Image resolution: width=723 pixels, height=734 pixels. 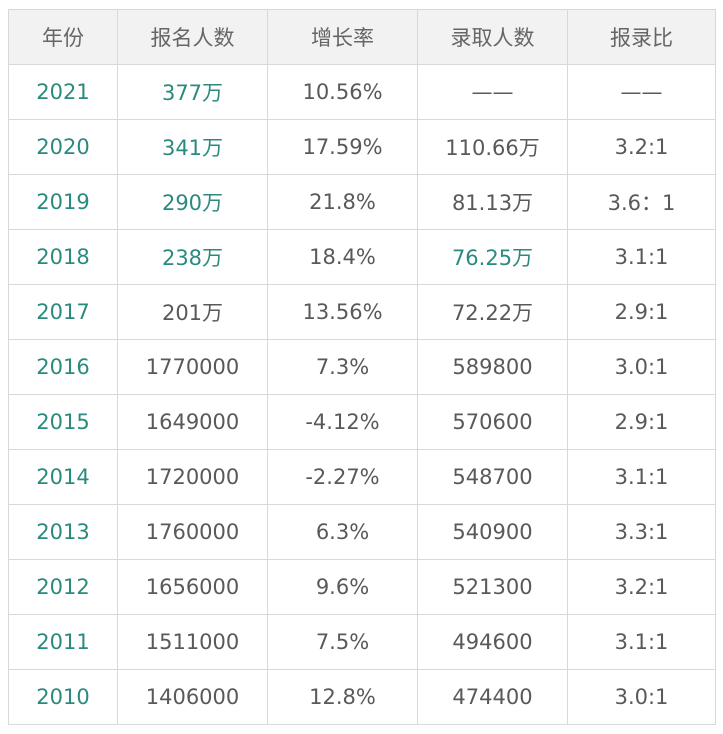 I want to click on header-admitted: 录取人数, so click(x=492, y=37).